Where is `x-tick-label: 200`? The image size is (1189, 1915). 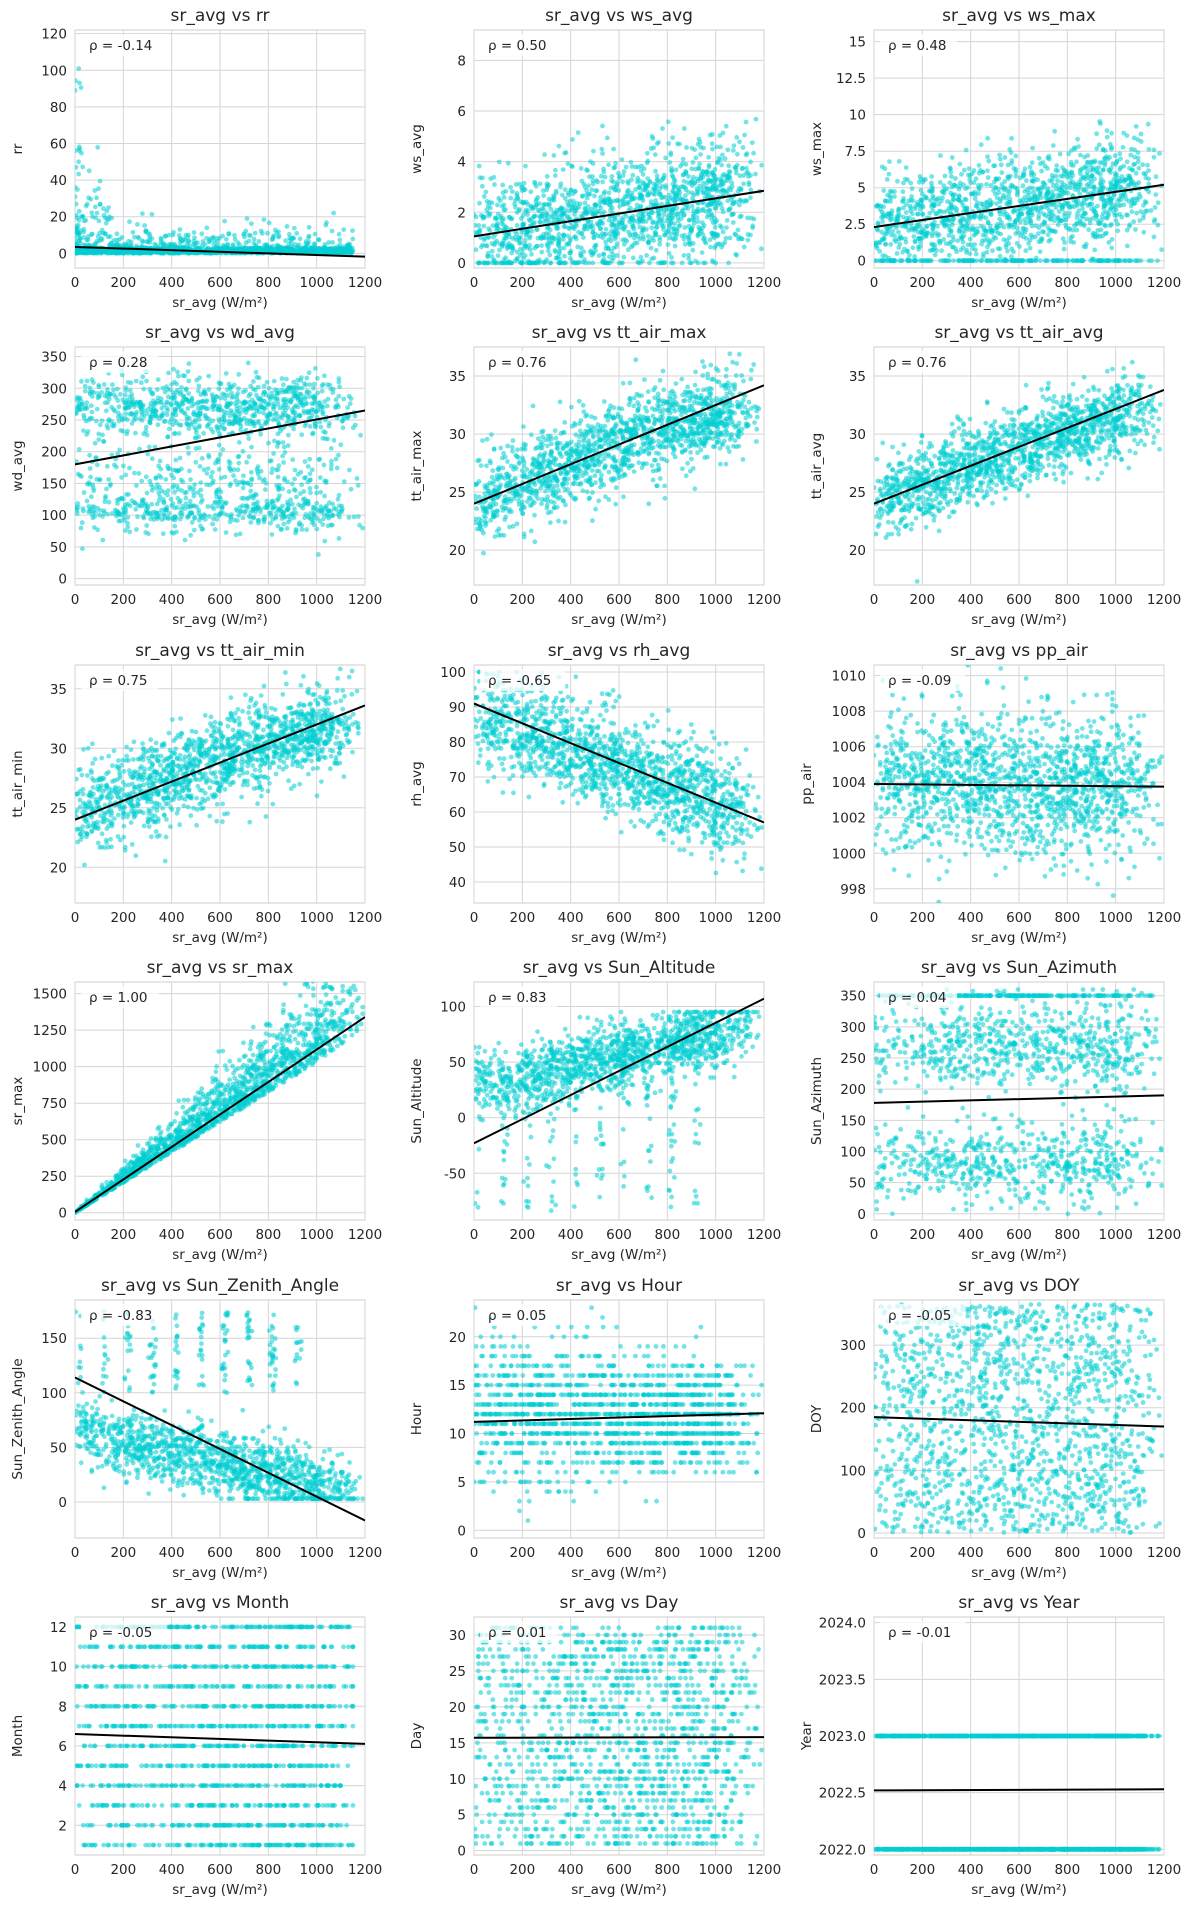 x-tick-label: 200 is located at coordinates (922, 283).